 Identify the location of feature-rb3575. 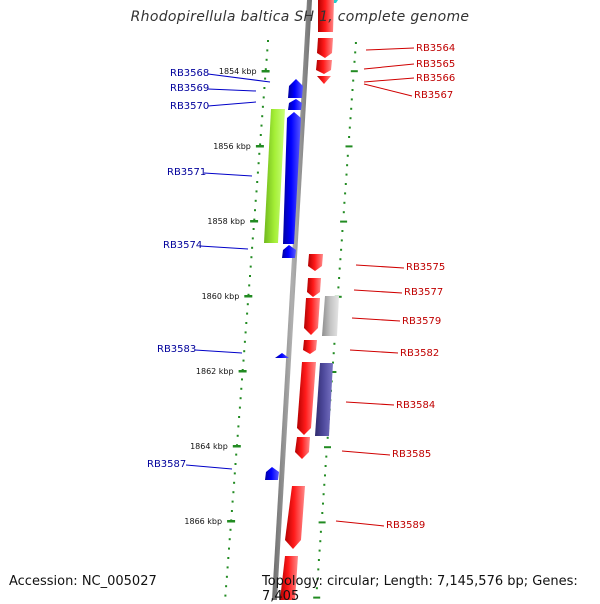
(315, 262).